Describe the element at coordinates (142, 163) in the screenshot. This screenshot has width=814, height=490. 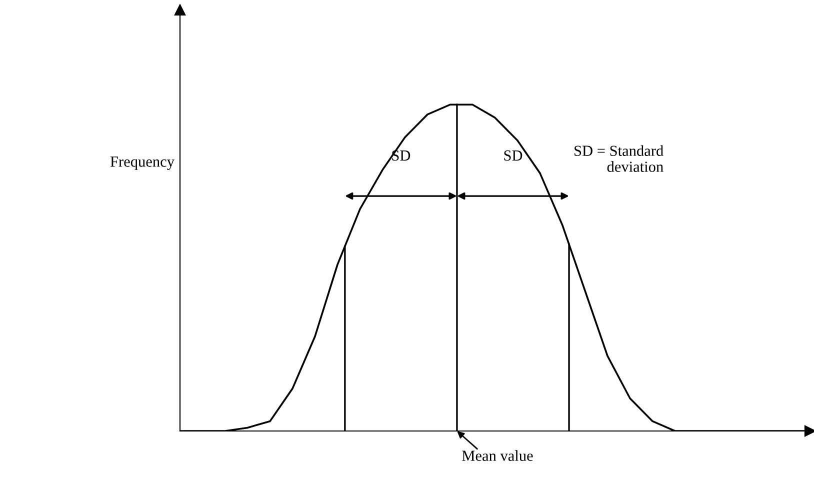
I see `y-axis-title: Frequency` at that location.